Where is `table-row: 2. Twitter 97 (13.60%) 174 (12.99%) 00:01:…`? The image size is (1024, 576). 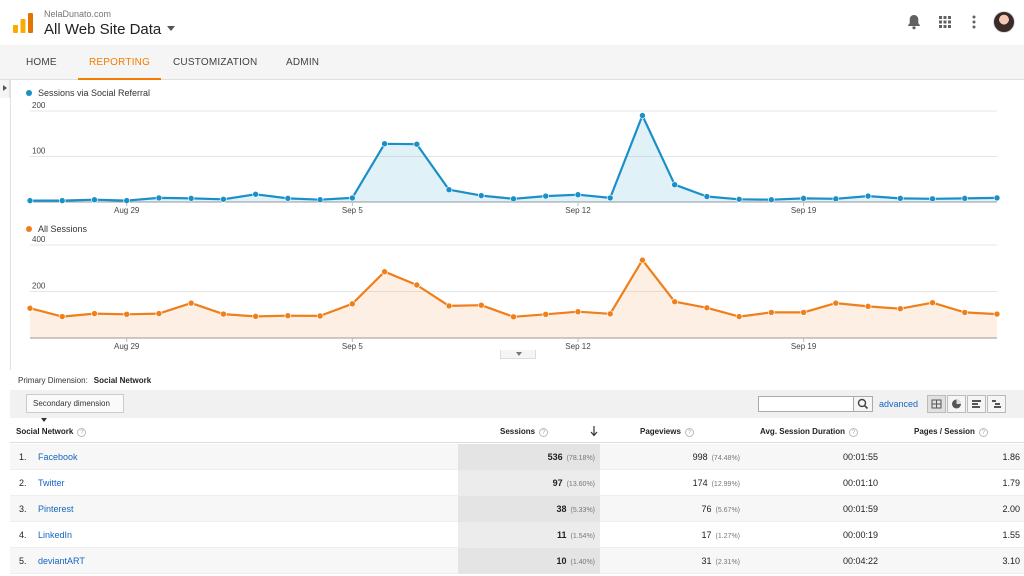 table-row: 2. Twitter 97 (13.60%) 174 (12.99%) 00:01:… is located at coordinates (517, 483).